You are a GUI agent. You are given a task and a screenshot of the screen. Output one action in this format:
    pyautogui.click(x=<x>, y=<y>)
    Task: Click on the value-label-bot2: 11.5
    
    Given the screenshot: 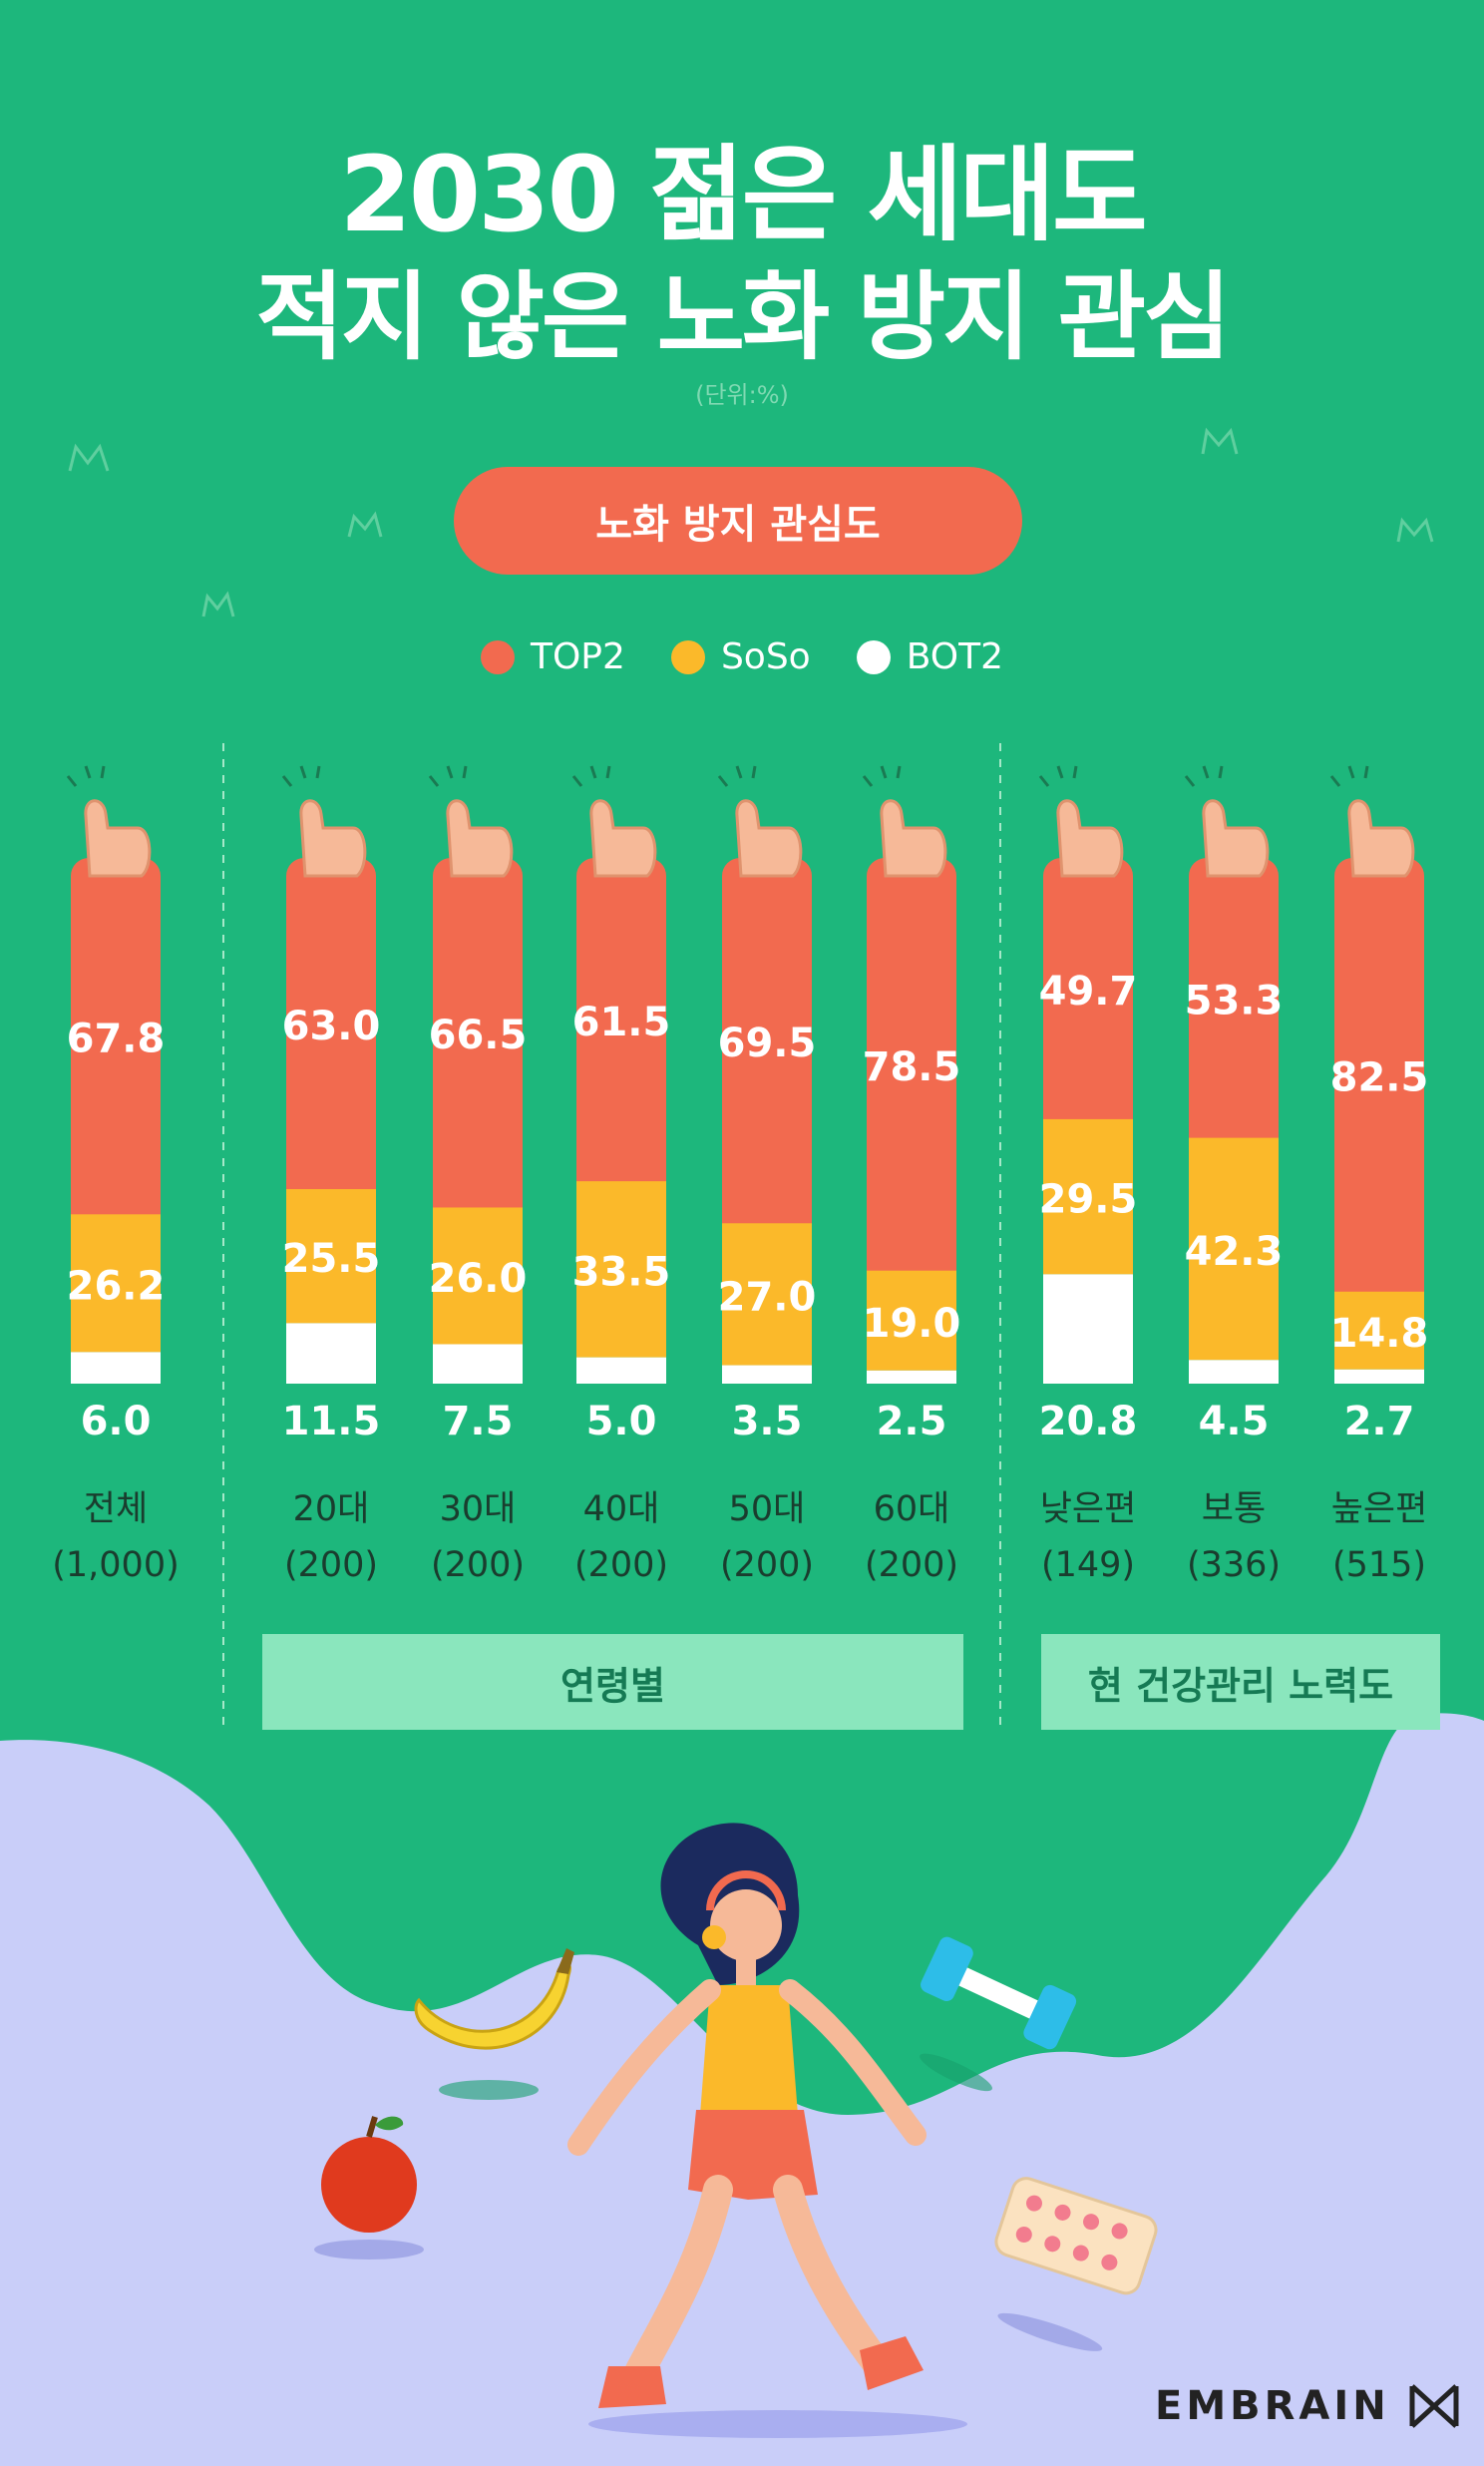 What is the action you would take?
    pyautogui.click(x=331, y=1422)
    